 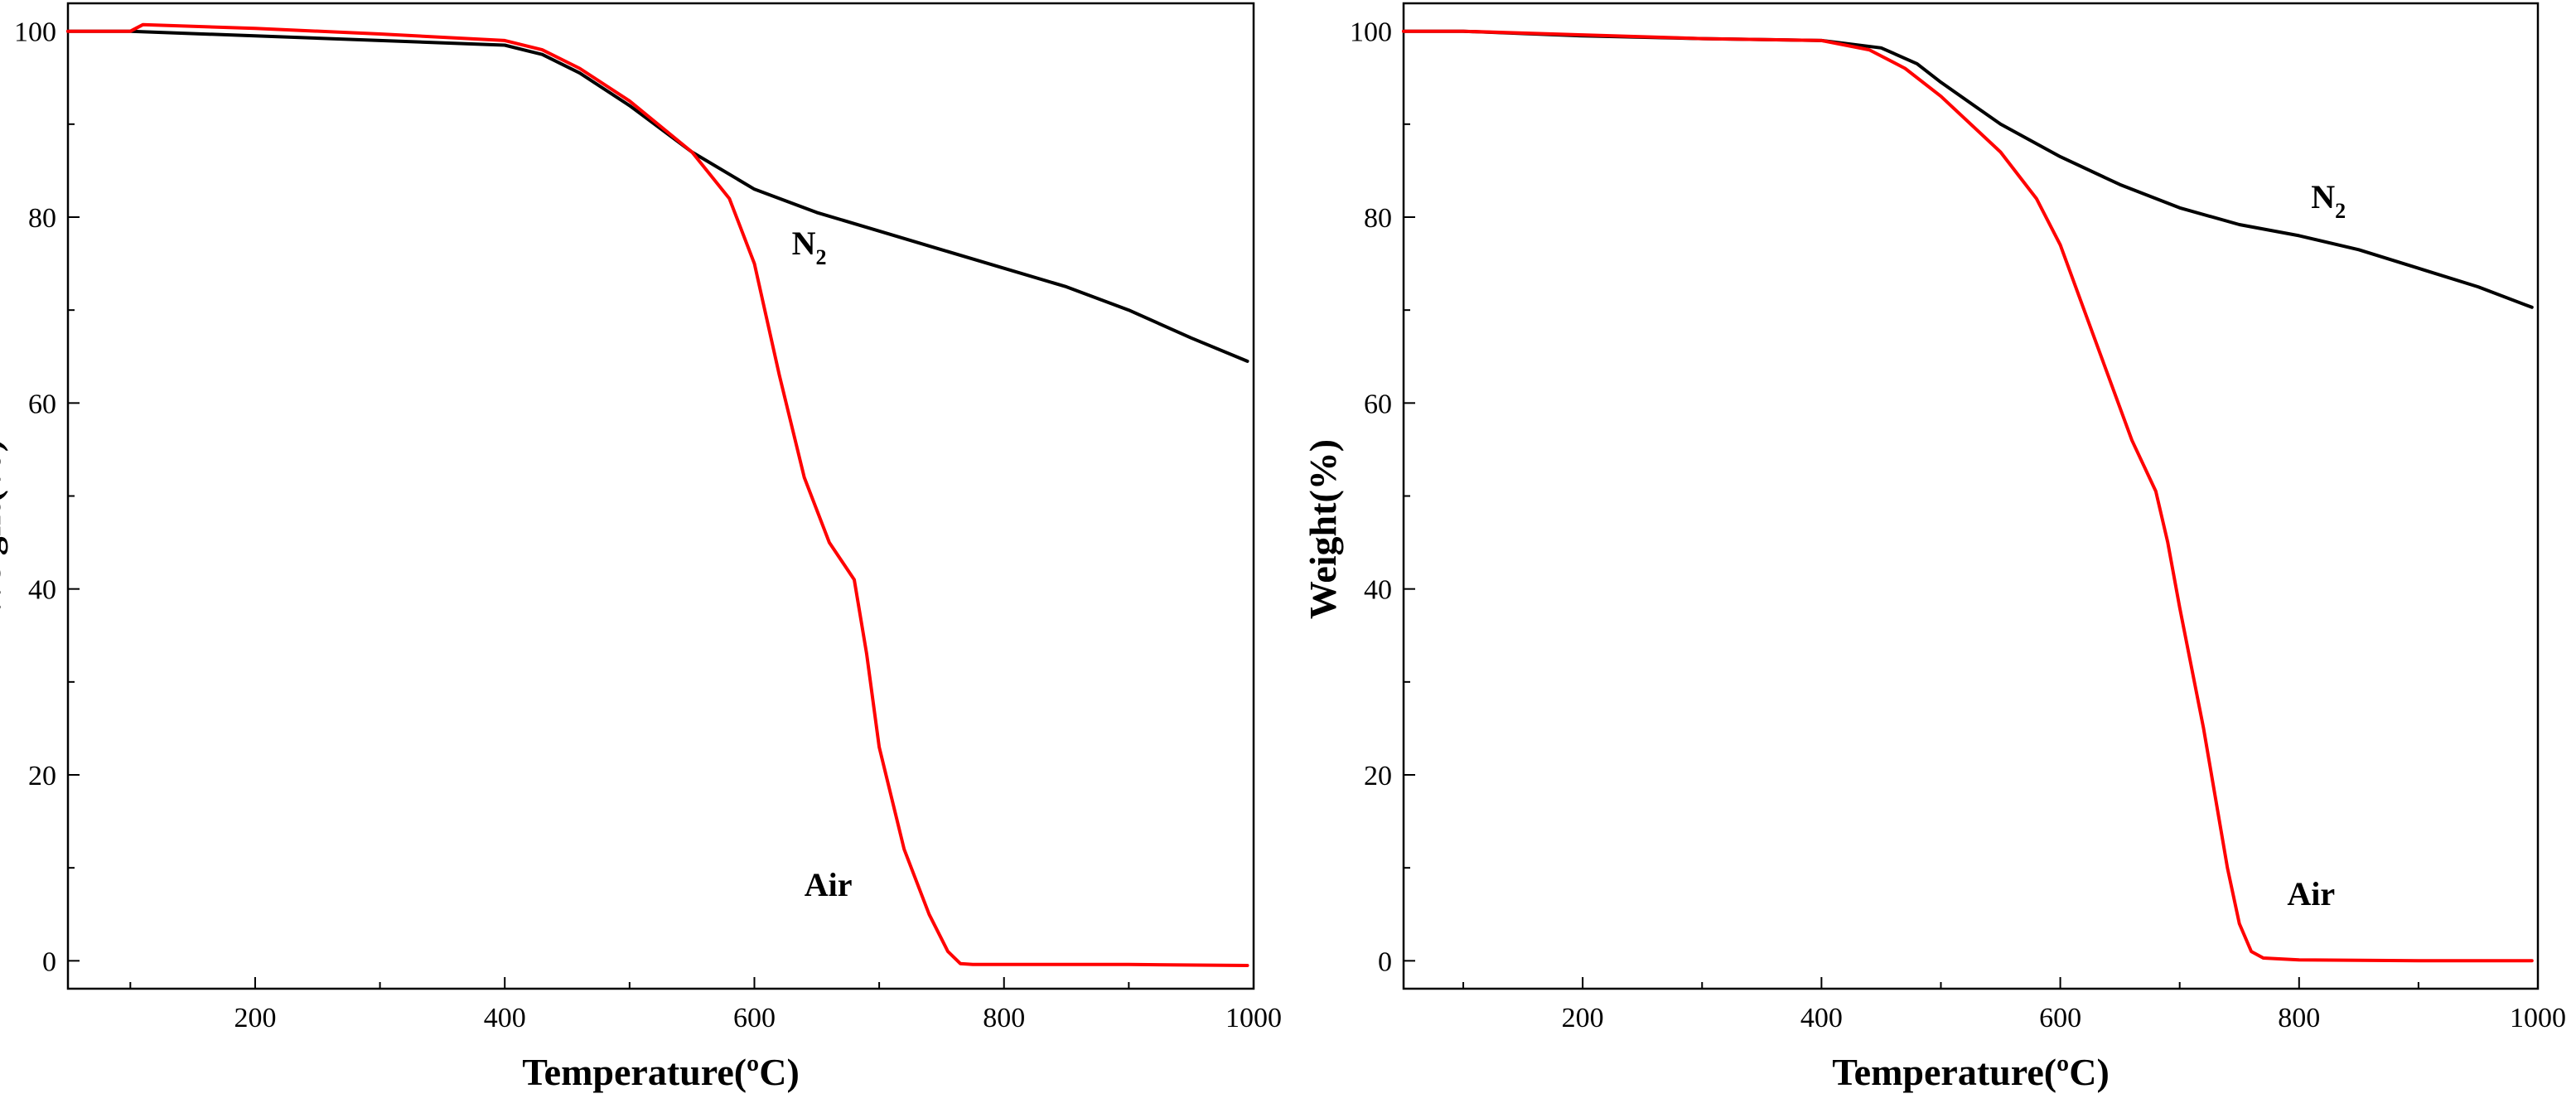 What do you see at coordinates (1385, 961) in the screenshot?
I see `chart-1-ytick-label: 0` at bounding box center [1385, 961].